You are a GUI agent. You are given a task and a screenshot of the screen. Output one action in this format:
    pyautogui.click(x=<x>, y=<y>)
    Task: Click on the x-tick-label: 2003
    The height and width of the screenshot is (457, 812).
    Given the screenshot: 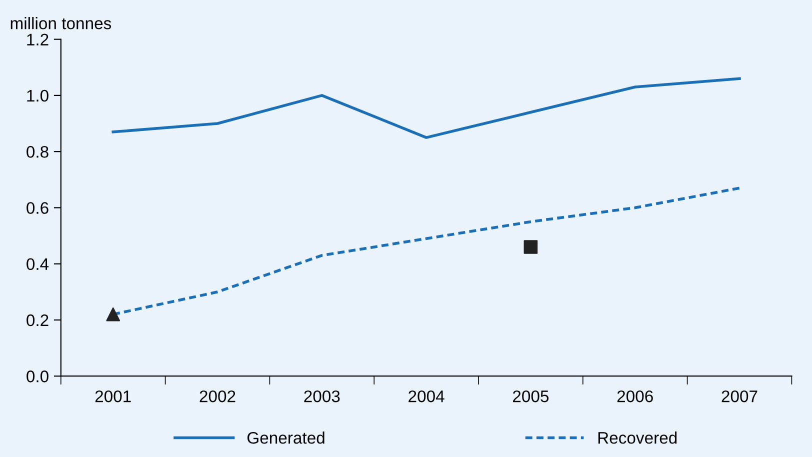 What is the action you would take?
    pyautogui.click(x=322, y=396)
    